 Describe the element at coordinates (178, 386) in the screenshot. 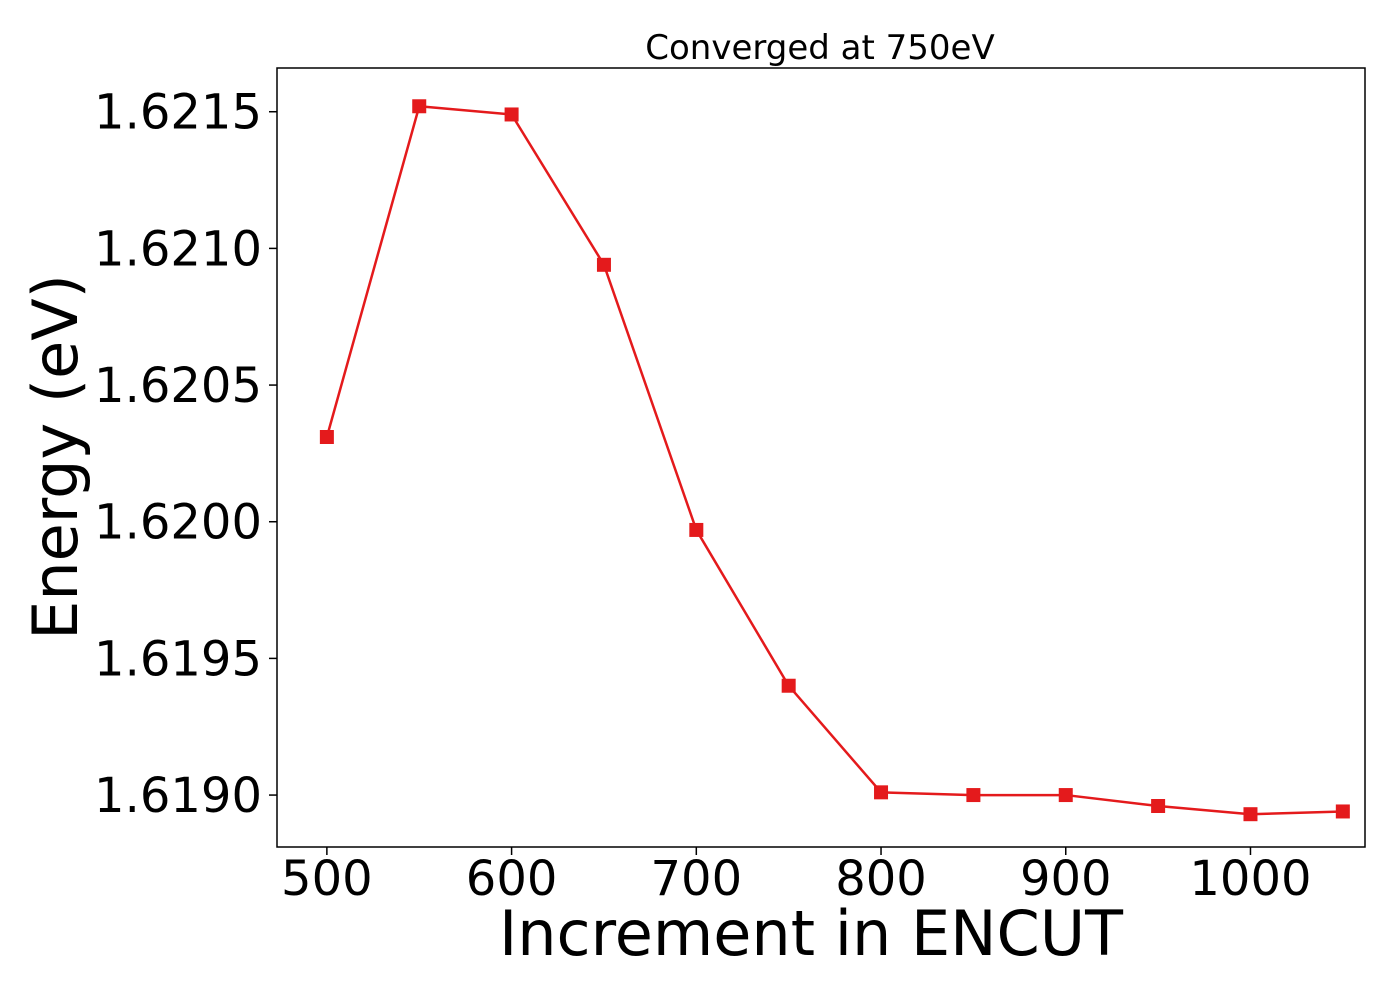

I see `y-tick-label: 1.6205` at that location.